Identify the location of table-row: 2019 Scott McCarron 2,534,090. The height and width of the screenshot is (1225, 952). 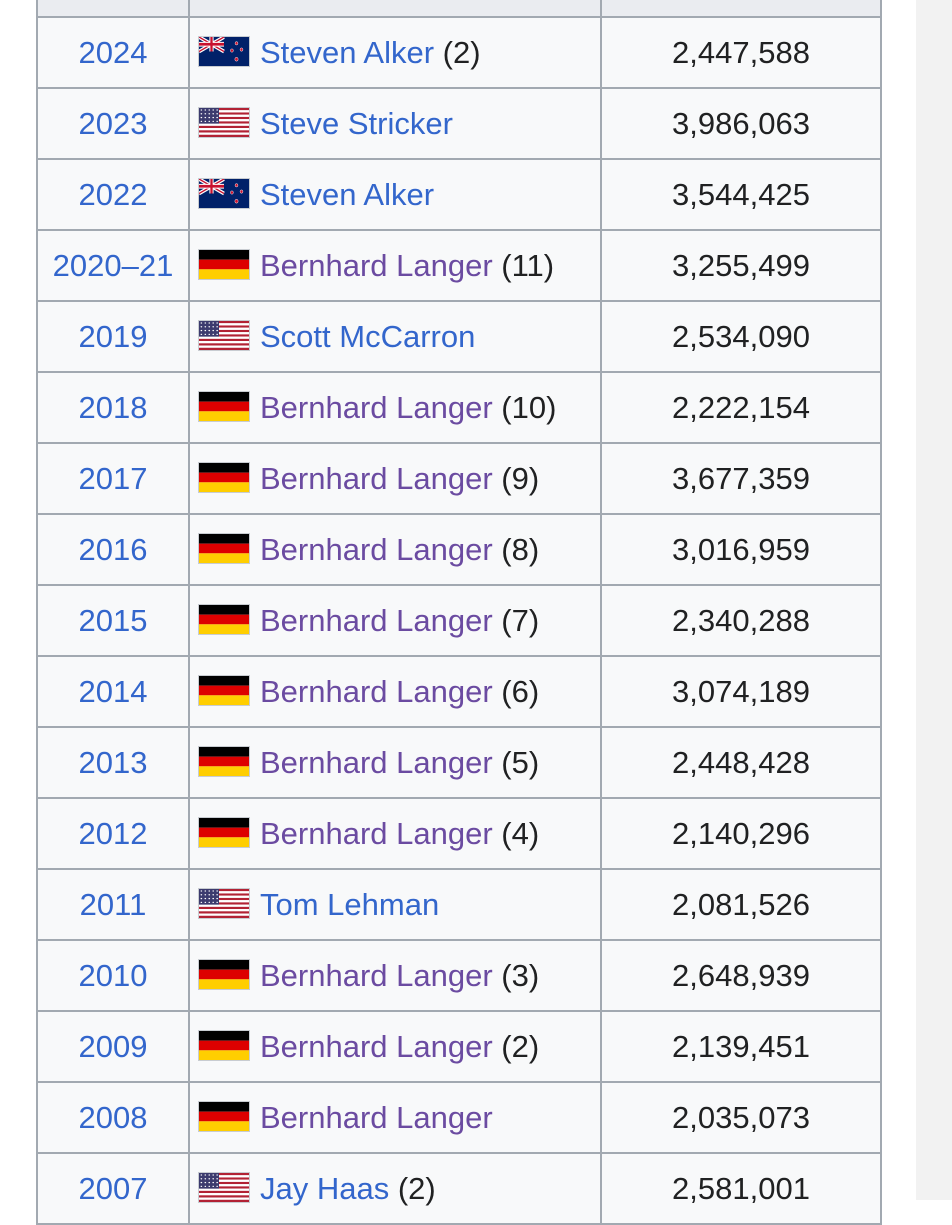
(459, 336).